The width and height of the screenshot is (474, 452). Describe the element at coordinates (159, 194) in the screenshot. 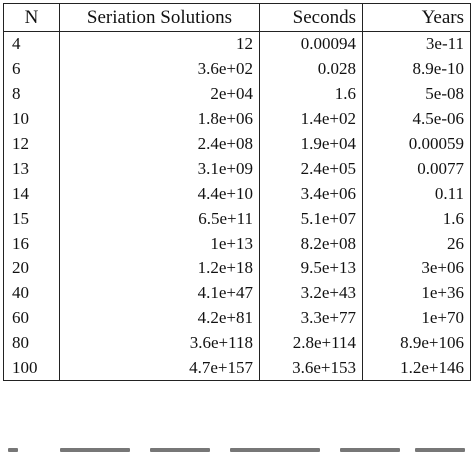

I see `cell-seriation-solutions: 4.4e+10` at that location.